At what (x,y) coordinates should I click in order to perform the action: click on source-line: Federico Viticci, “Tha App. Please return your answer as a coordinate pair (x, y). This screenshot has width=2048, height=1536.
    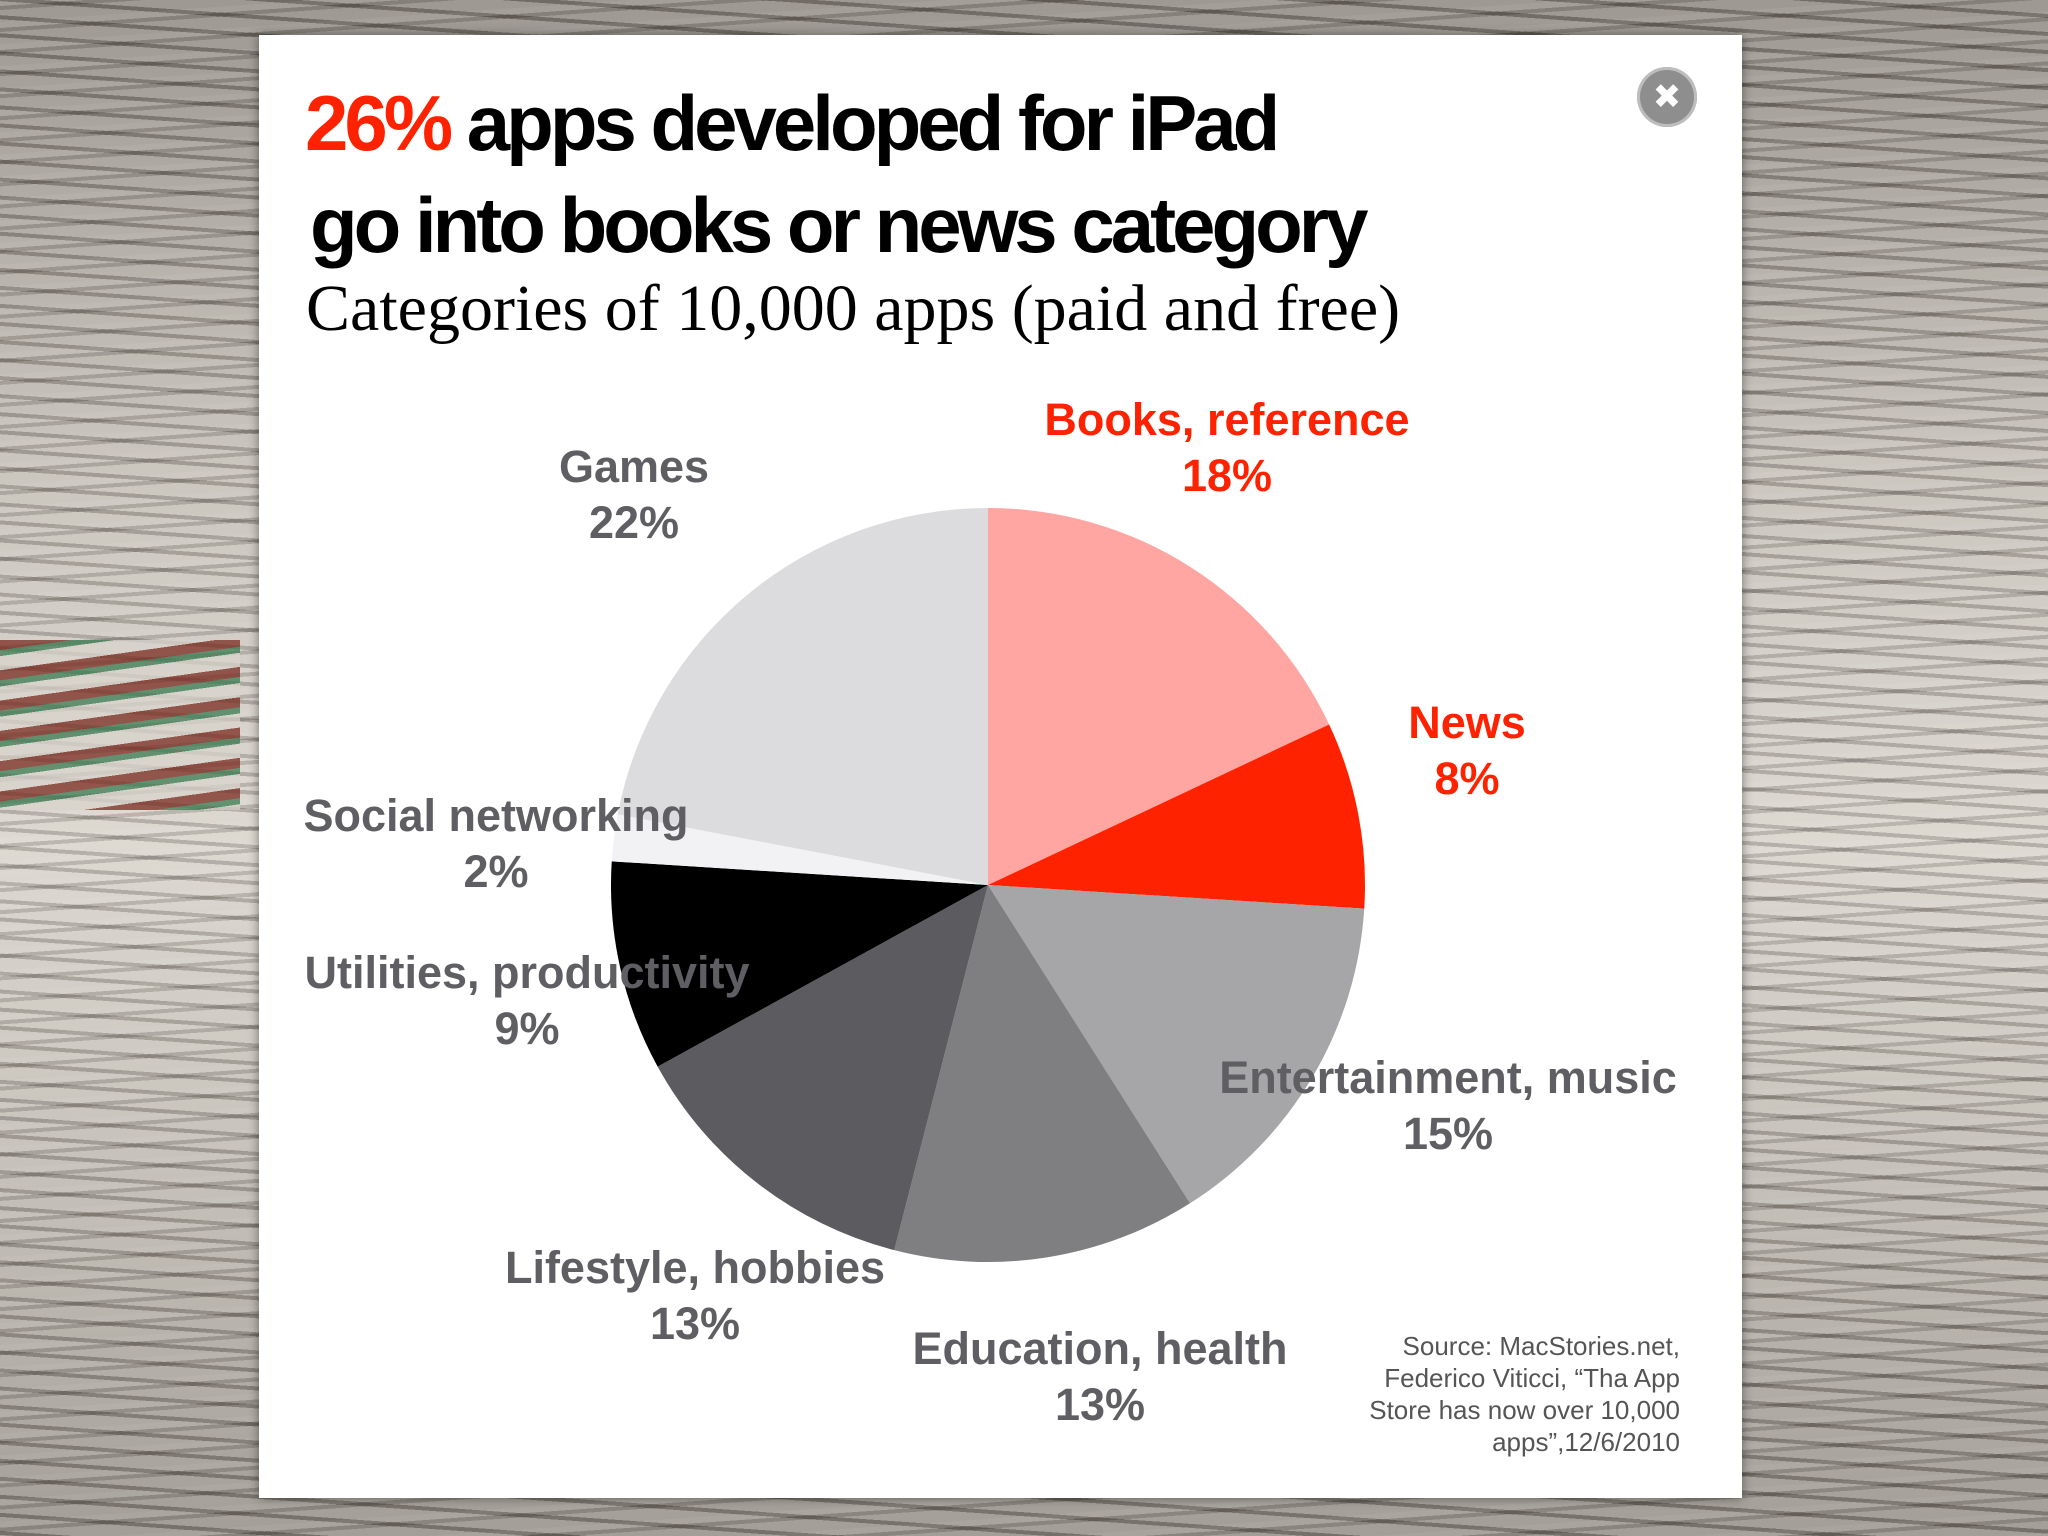
    Looking at the image, I should click on (1532, 1378).